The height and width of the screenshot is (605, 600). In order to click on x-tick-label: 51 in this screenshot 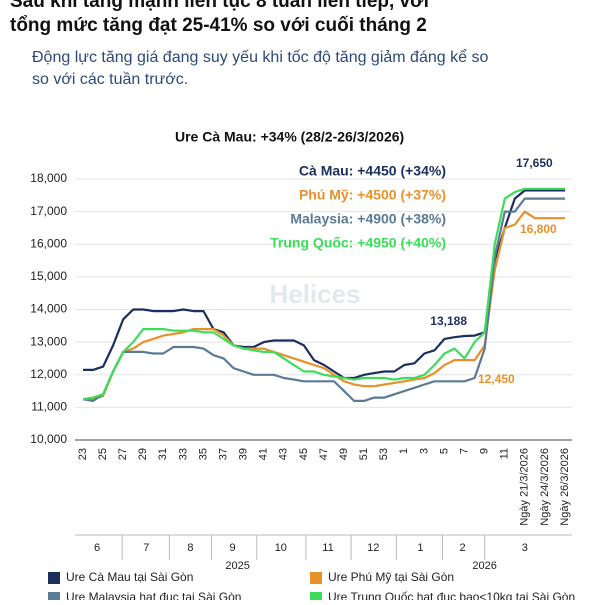, I will do `click(364, 454)`.